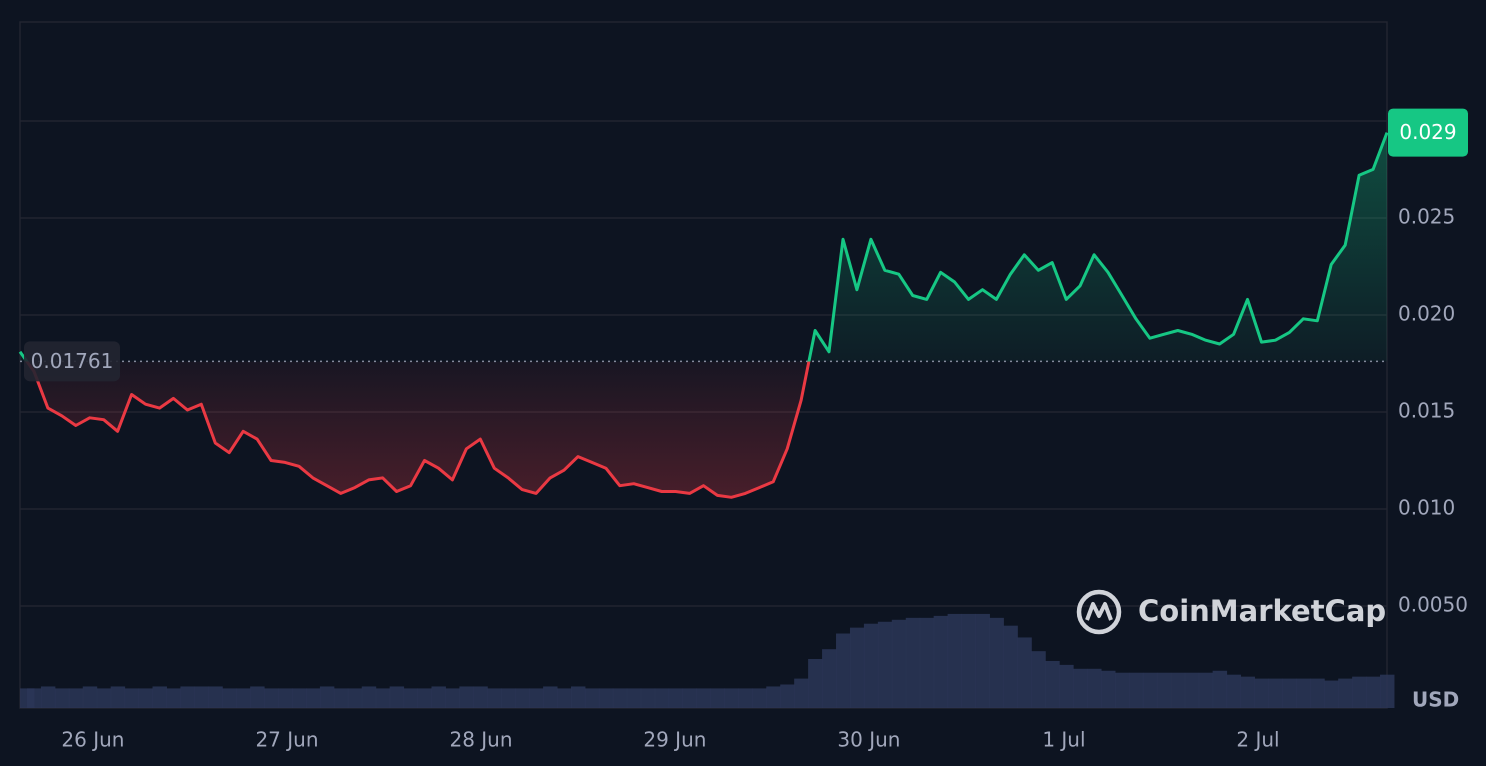 The image size is (1486, 766). What do you see at coordinates (868, 740) in the screenshot?
I see `x-tick-label: 30 Jun` at bounding box center [868, 740].